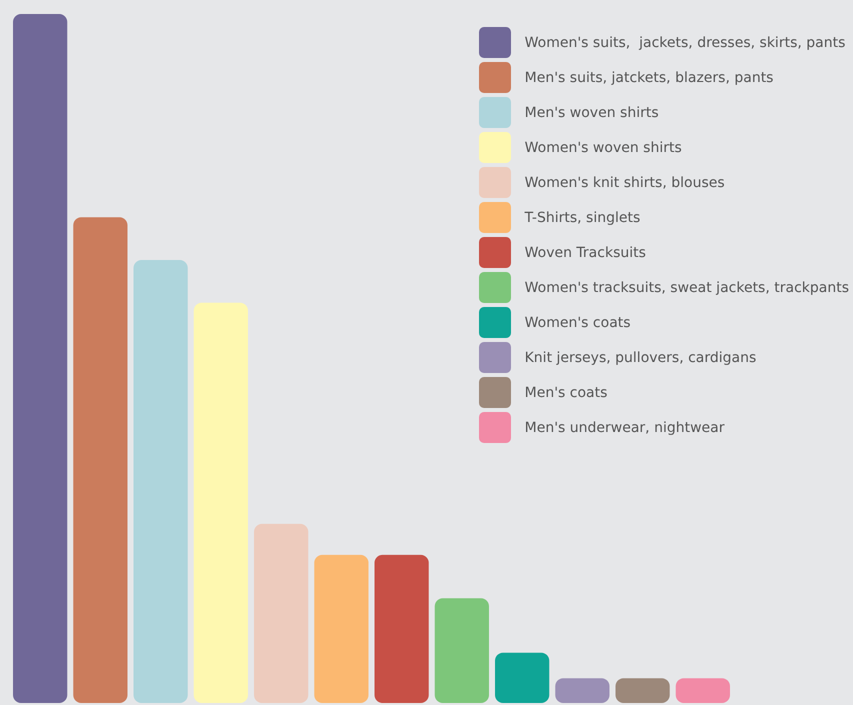 The height and width of the screenshot is (705, 853). I want to click on legend-label: Men's suits, jatckets, blazers, pants, so click(649, 78).